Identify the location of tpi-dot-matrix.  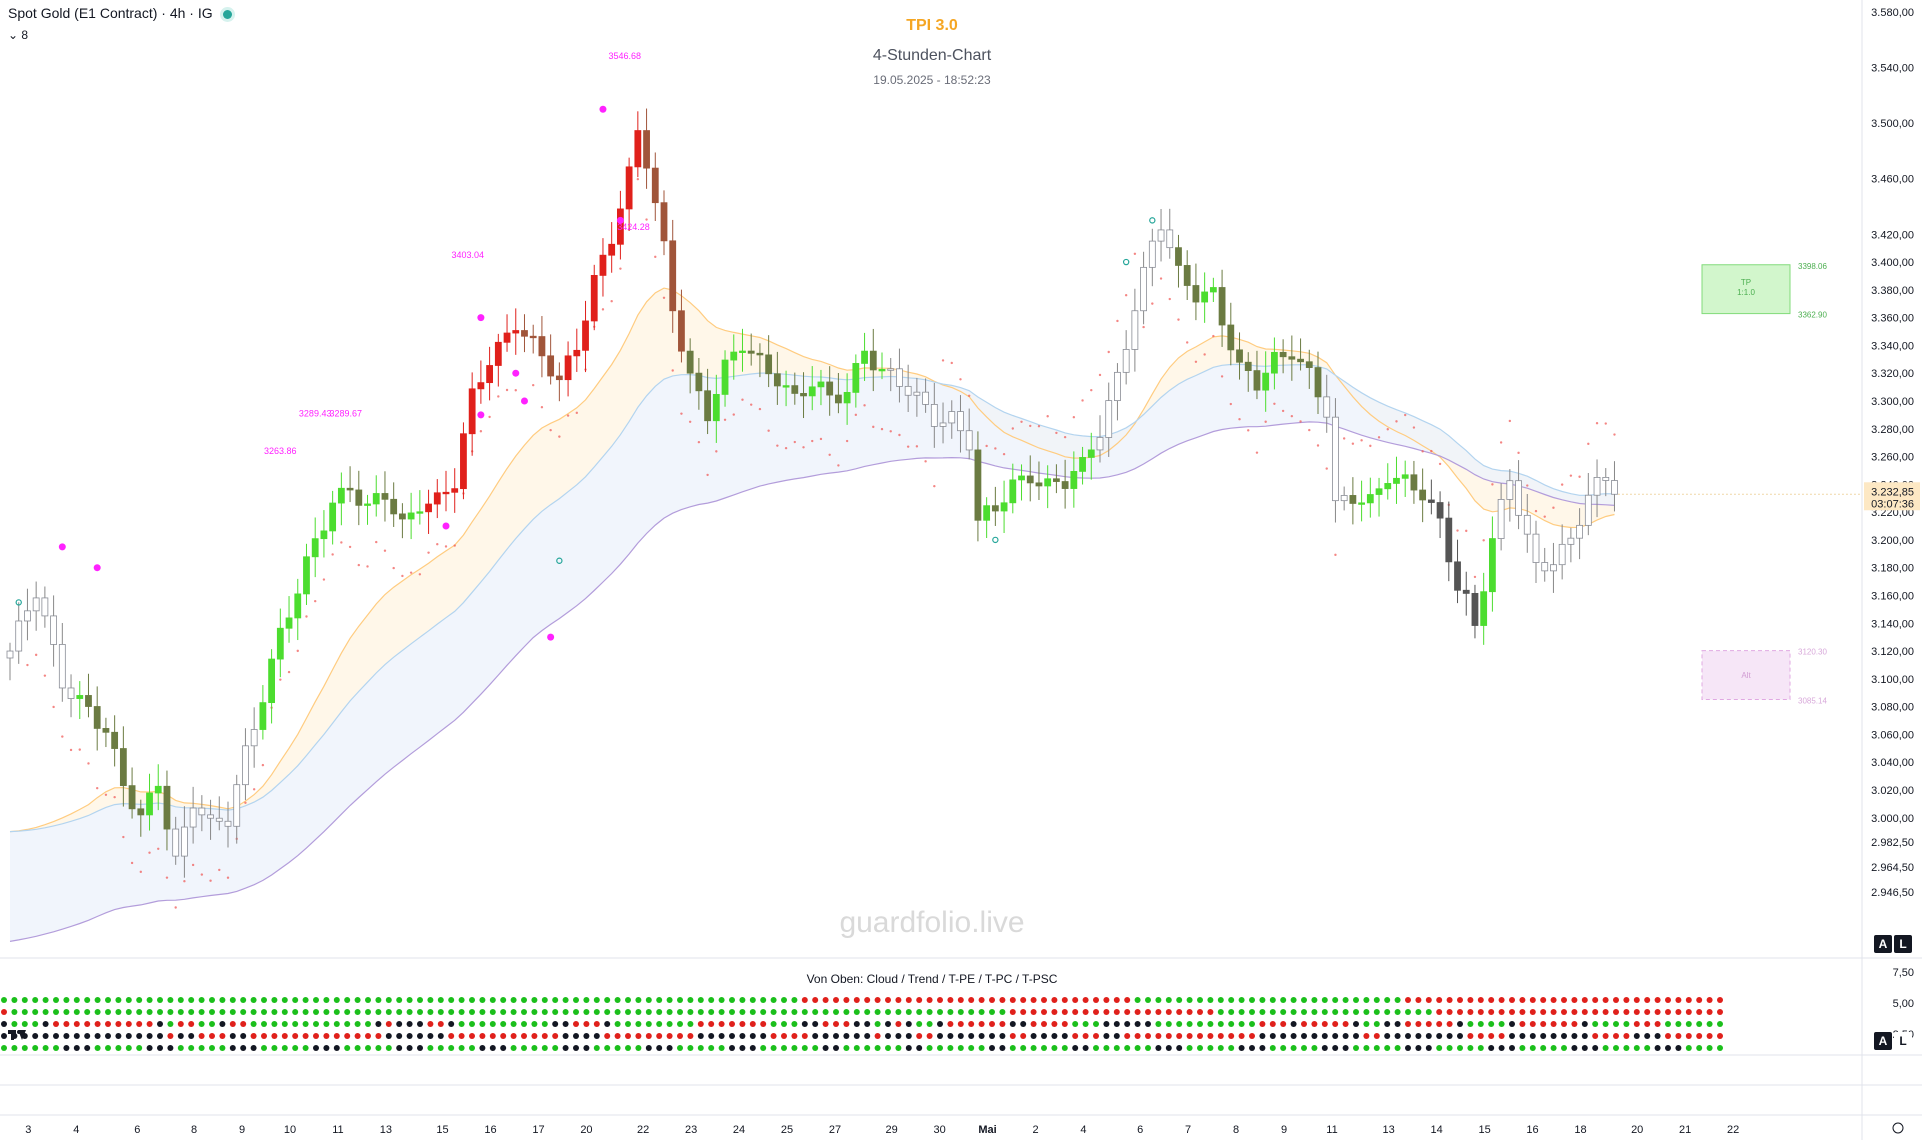
(862, 1024).